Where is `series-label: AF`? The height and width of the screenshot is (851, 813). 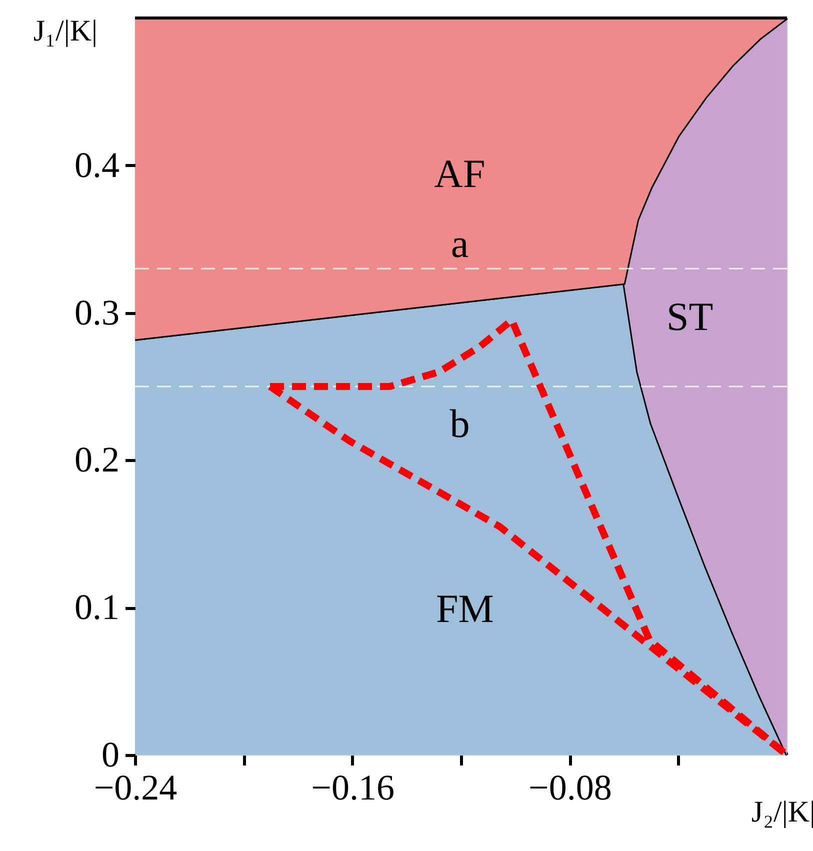 series-label: AF is located at coordinates (460, 173).